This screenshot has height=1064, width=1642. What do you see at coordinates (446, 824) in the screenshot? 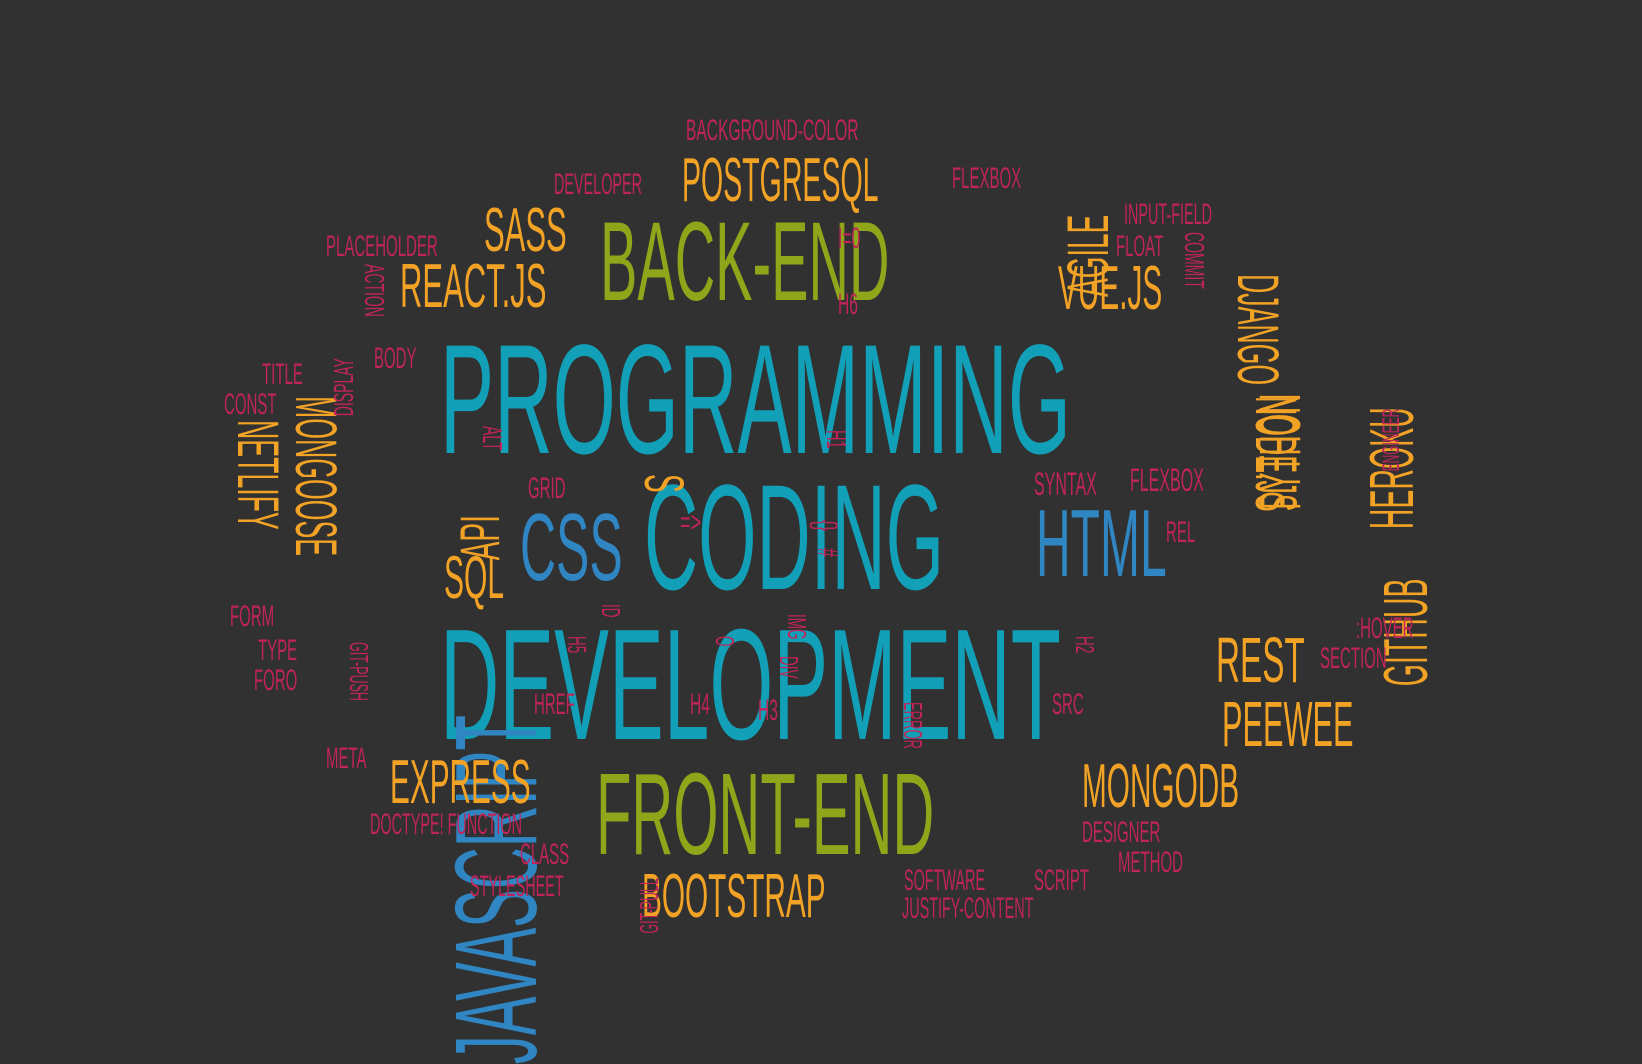
I see `word-doctype-function: DOCTYPE! FUNCTION` at bounding box center [446, 824].